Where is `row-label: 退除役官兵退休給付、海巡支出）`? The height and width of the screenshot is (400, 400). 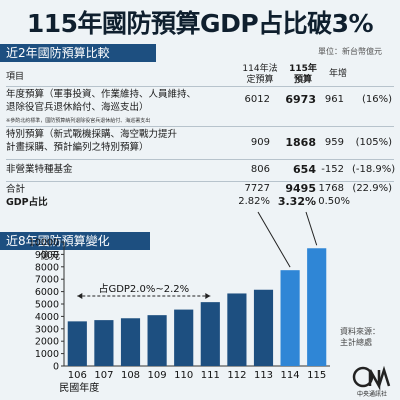 row-label: 退除役官兵退休給付、海巡支出） is located at coordinates (77, 107).